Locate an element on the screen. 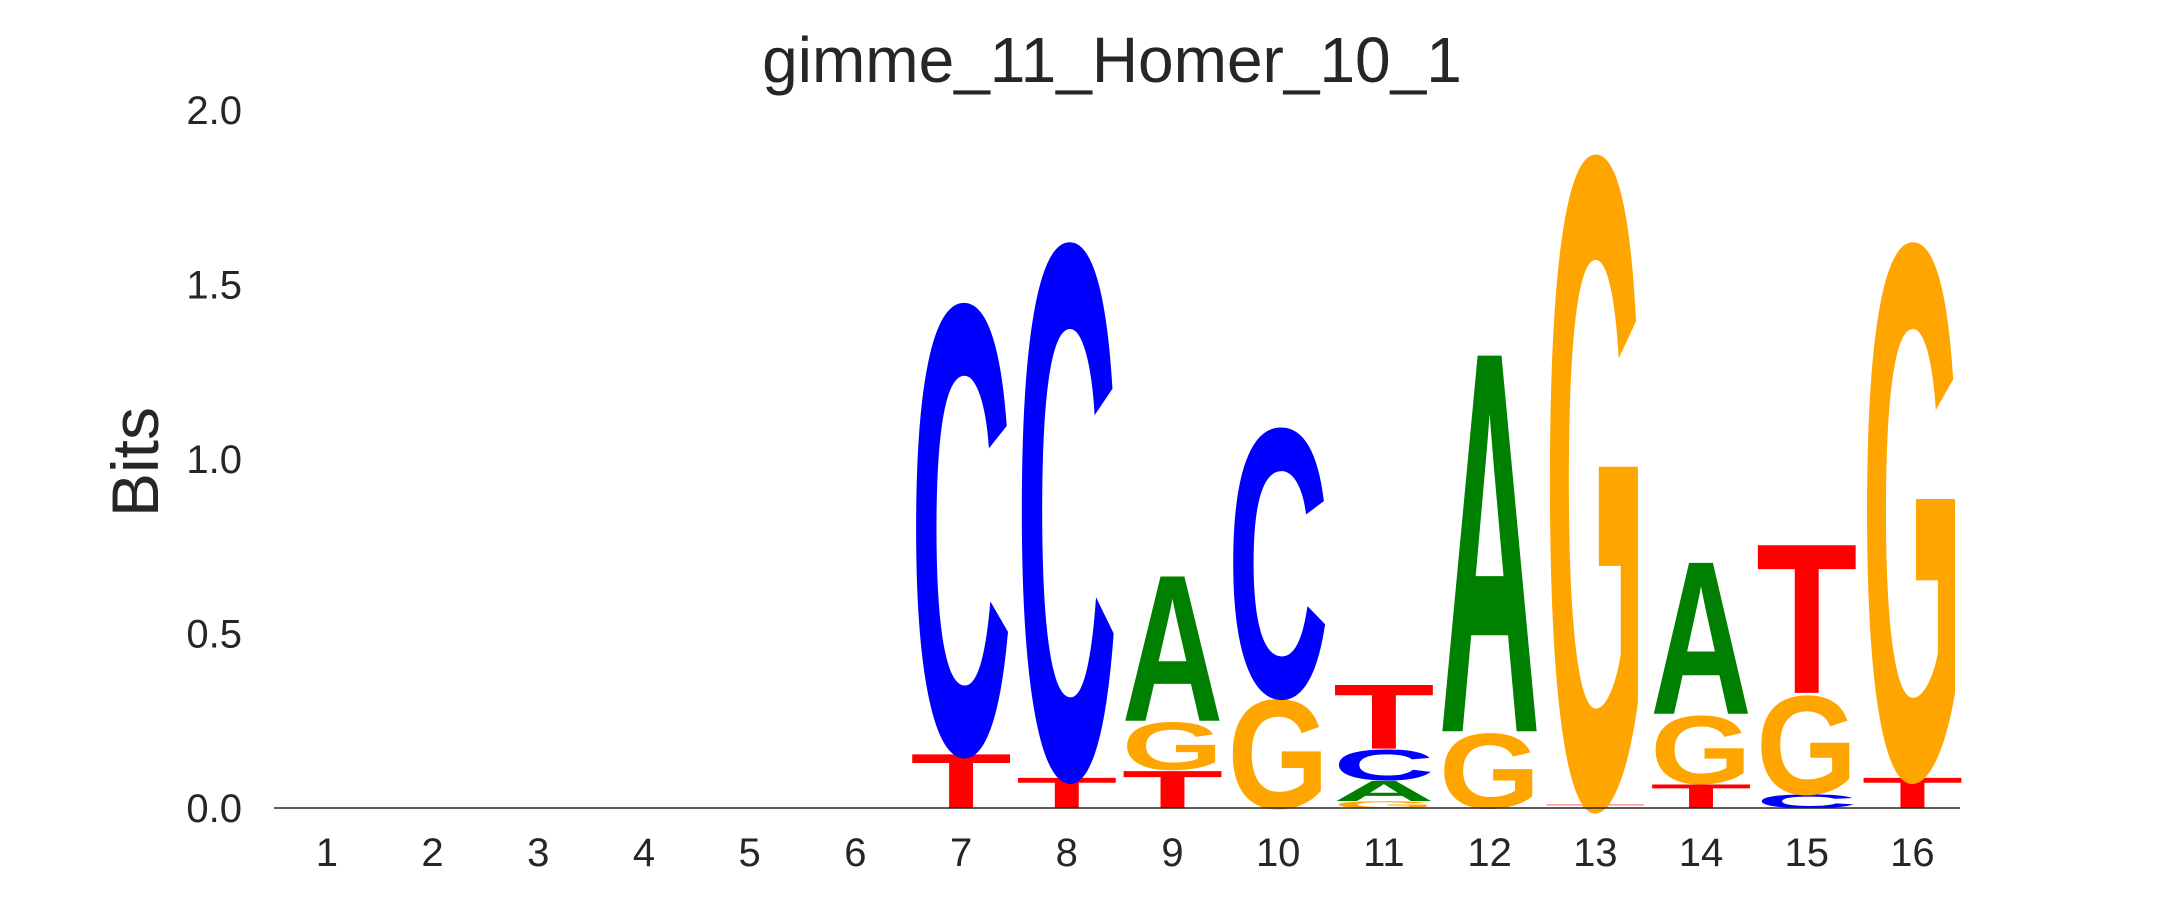 The height and width of the screenshot is (900, 2160). x-tick-label: 14 is located at coordinates (1701, 853).